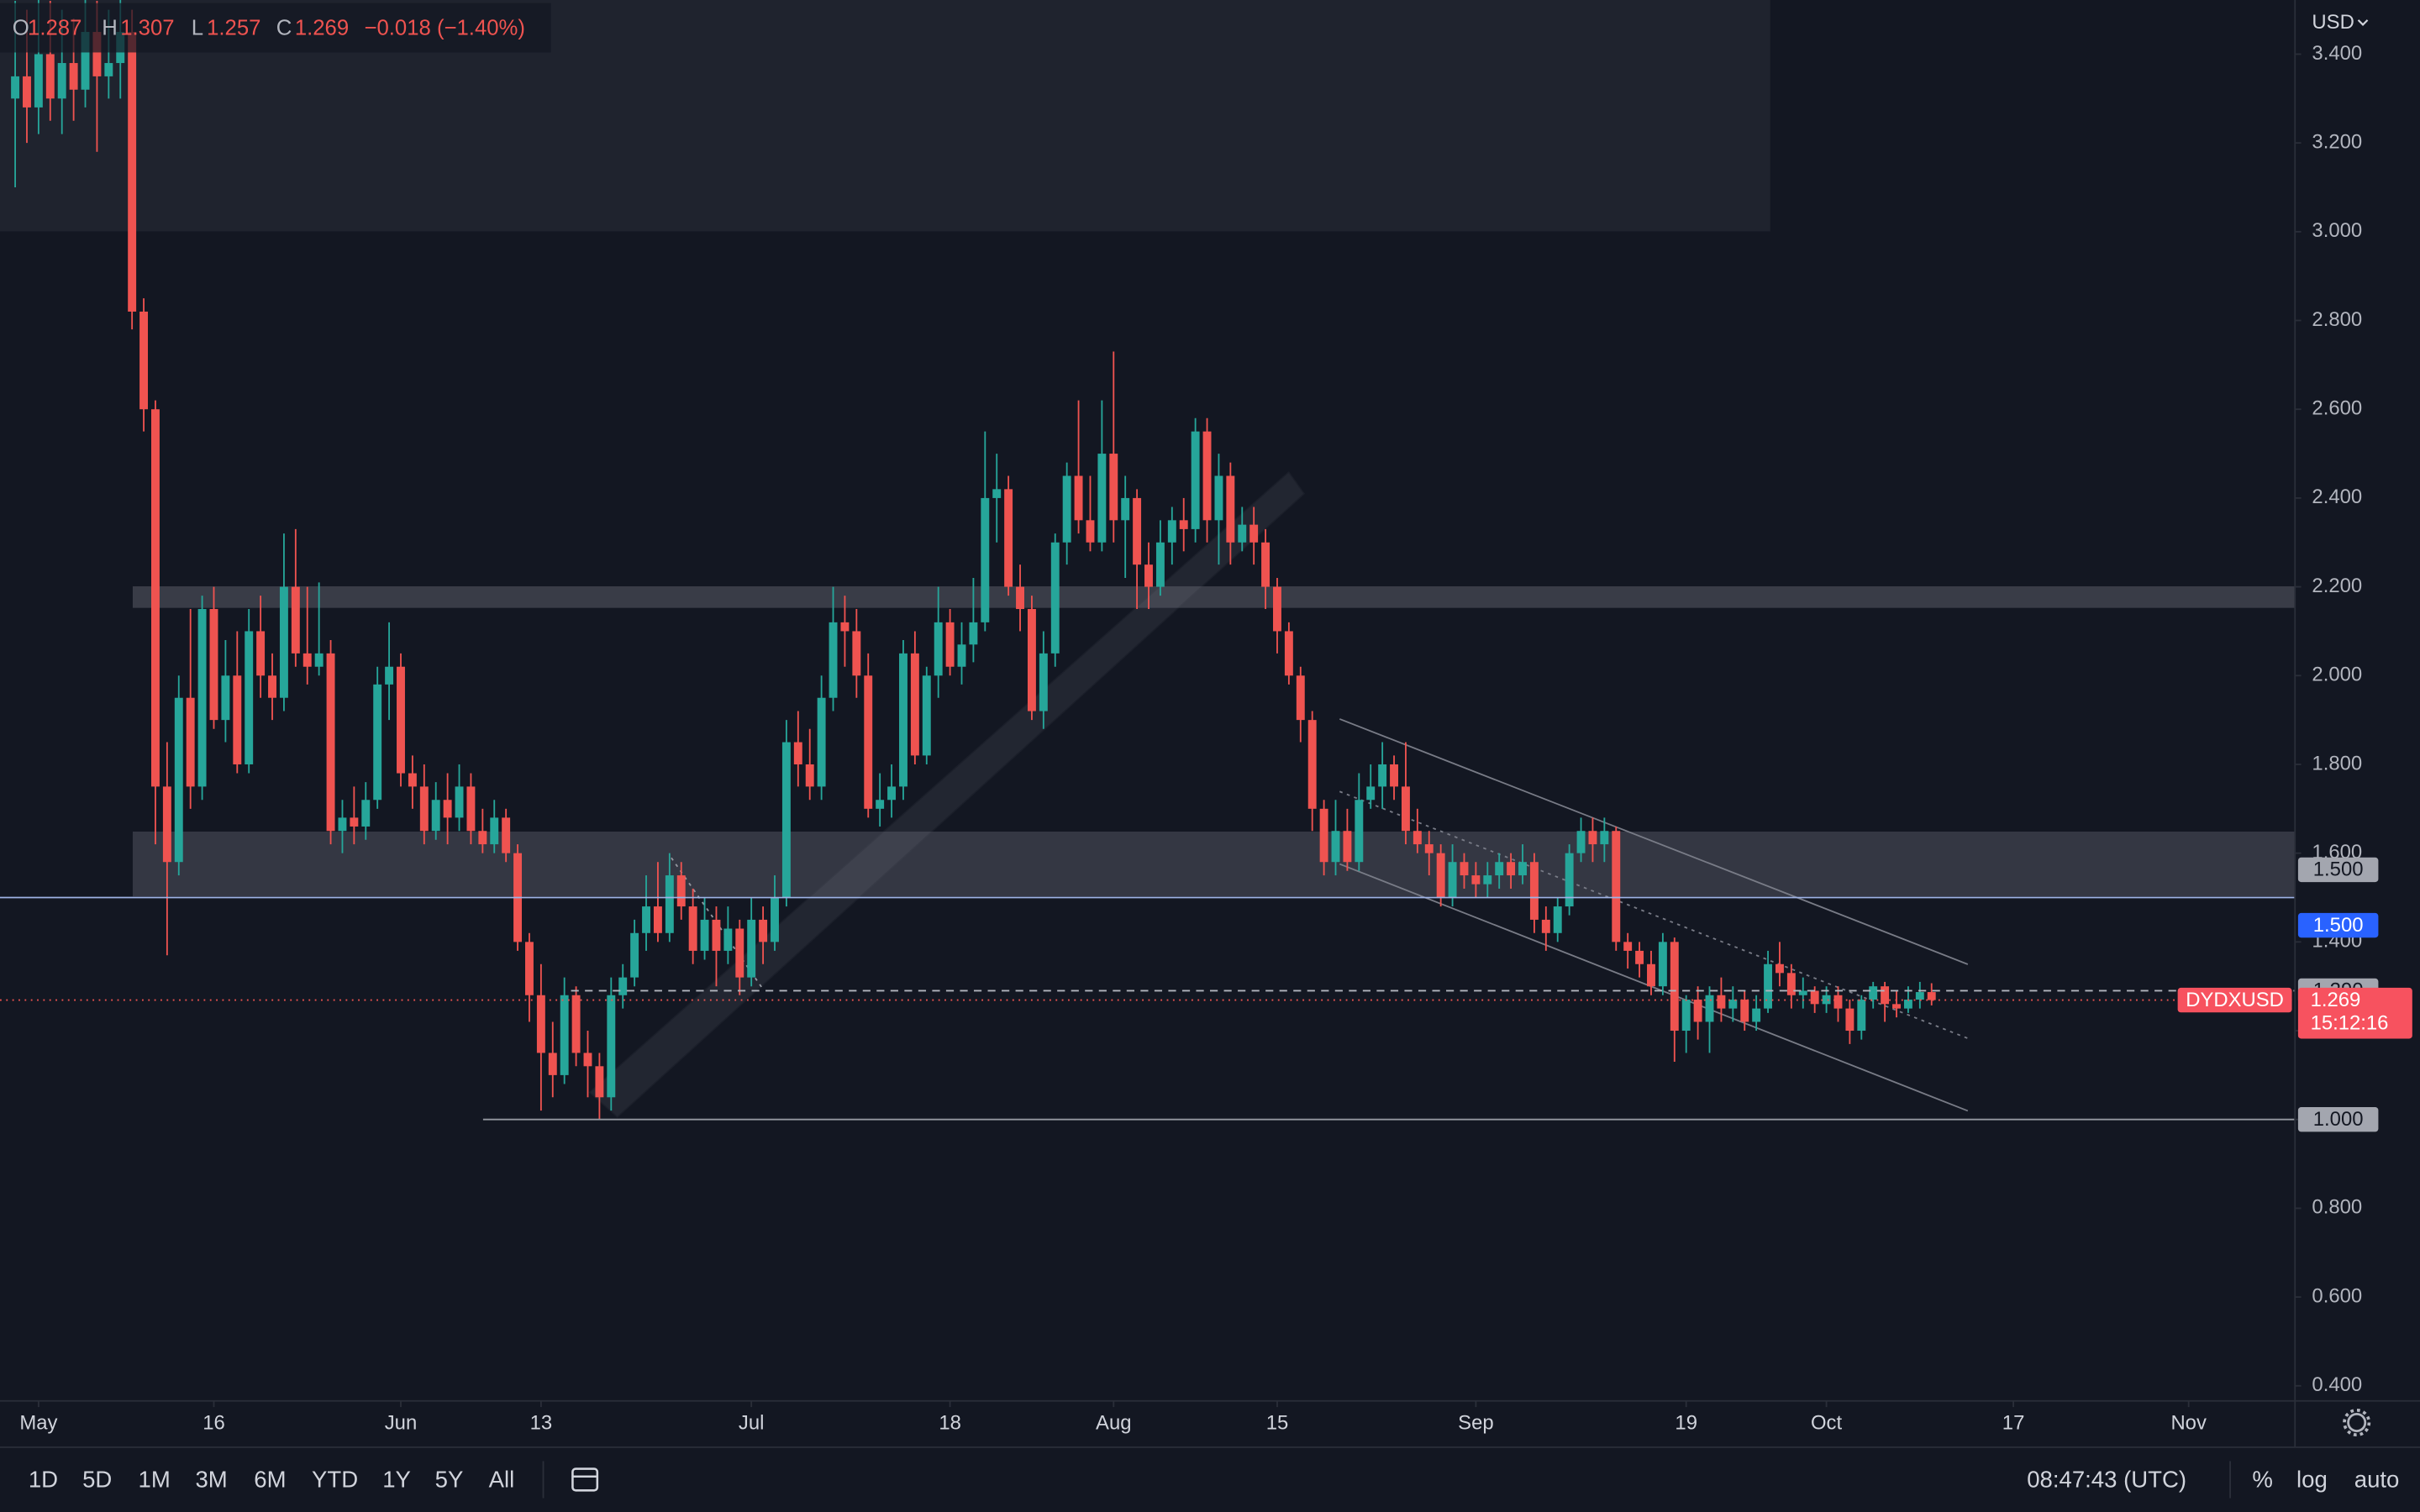 The width and height of the screenshot is (2420, 1512). What do you see at coordinates (950, 1423) in the screenshot?
I see `x-tick-label: 18` at bounding box center [950, 1423].